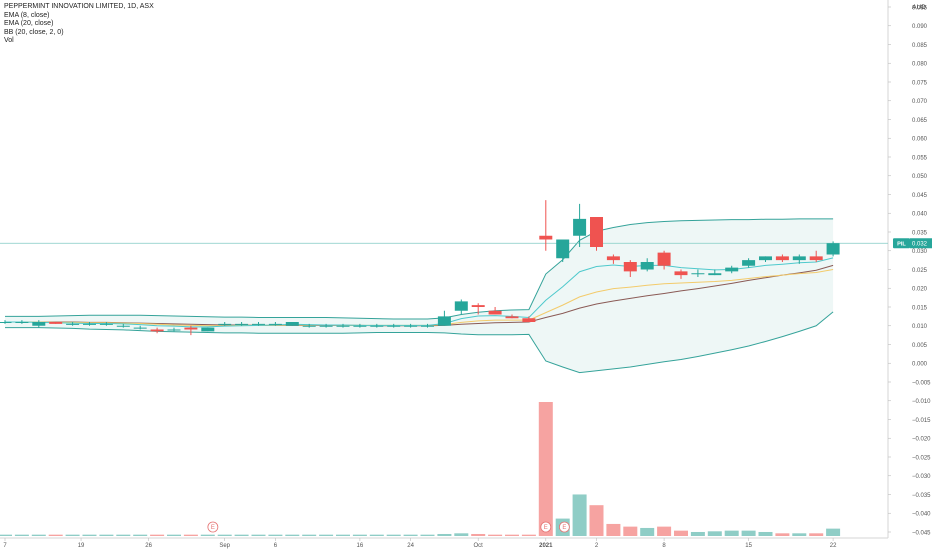 This screenshot has width=932, height=555. I want to click on y-tick-label: 0.085, so click(920, 46).